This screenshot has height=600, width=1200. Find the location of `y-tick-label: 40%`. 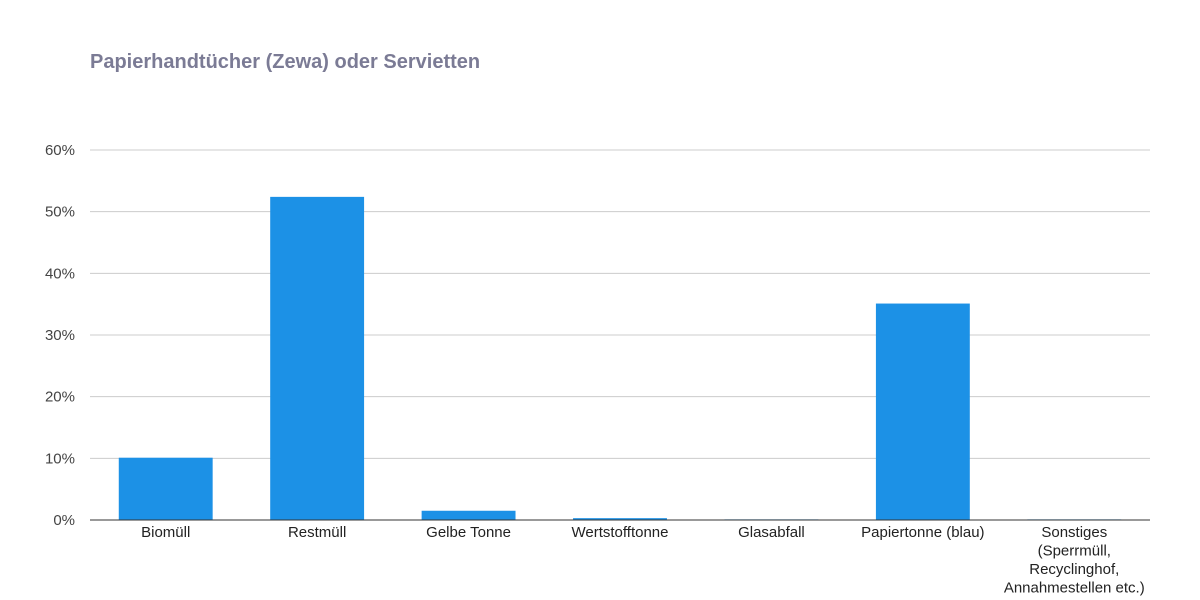

y-tick-label: 40% is located at coordinates (60, 273).